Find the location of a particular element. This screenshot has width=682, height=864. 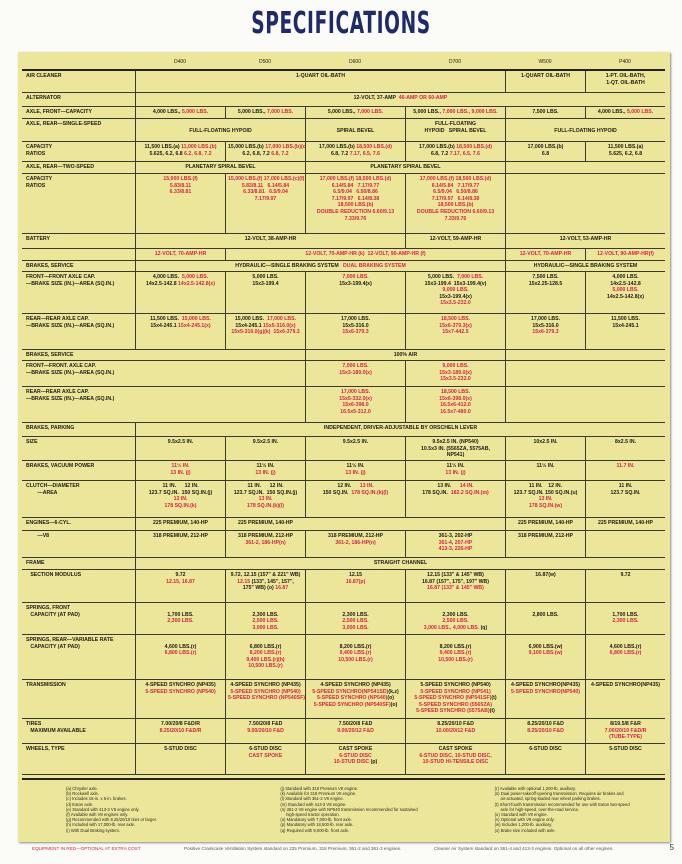

spec-line: 4,600 LBS.(r) is located at coordinates (625, 647).